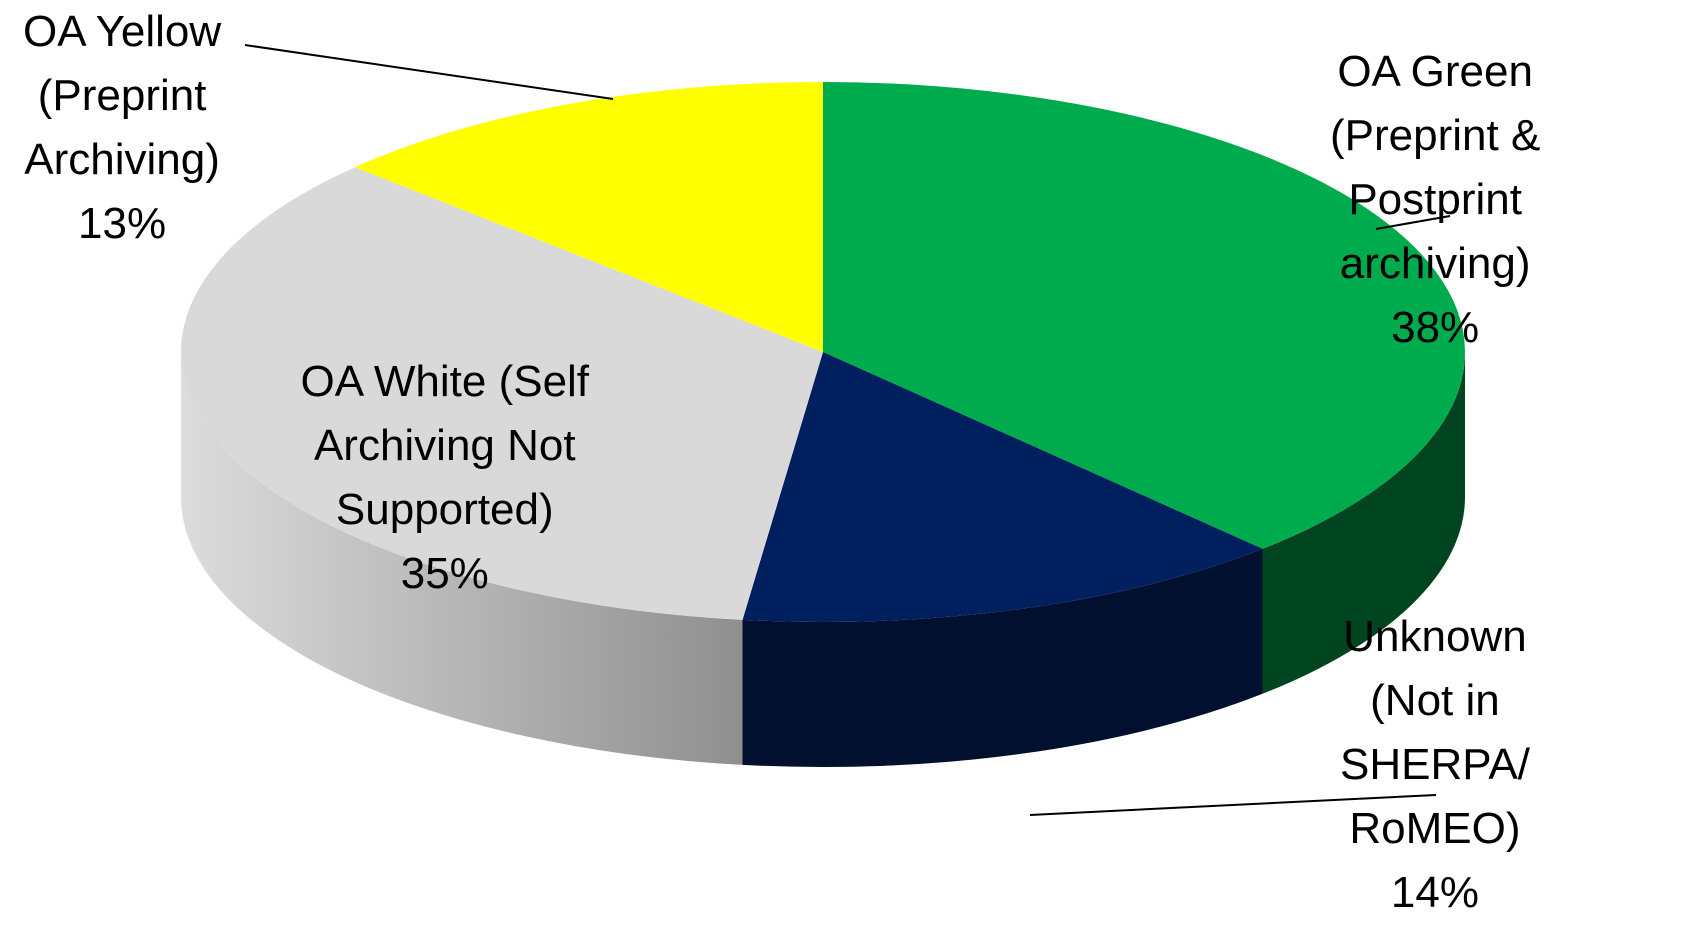 This screenshot has width=1687, height=925. What do you see at coordinates (1434, 892) in the screenshot?
I see `label-percent: 14%` at bounding box center [1434, 892].